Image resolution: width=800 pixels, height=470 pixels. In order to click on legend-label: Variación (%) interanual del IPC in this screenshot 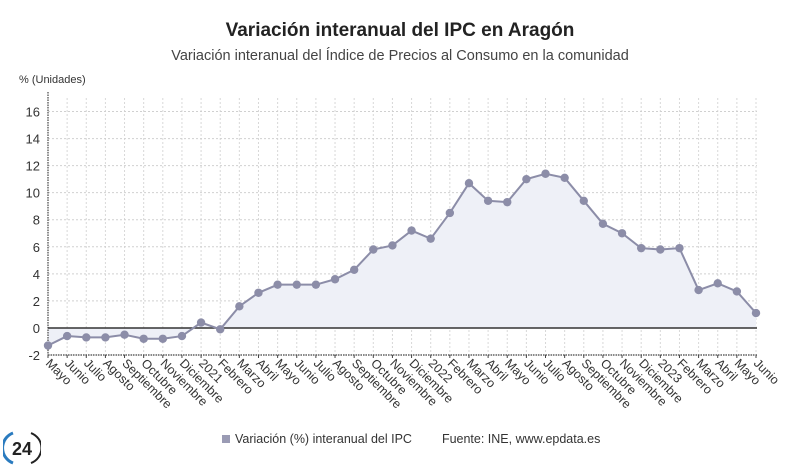, I will do `click(323, 439)`.